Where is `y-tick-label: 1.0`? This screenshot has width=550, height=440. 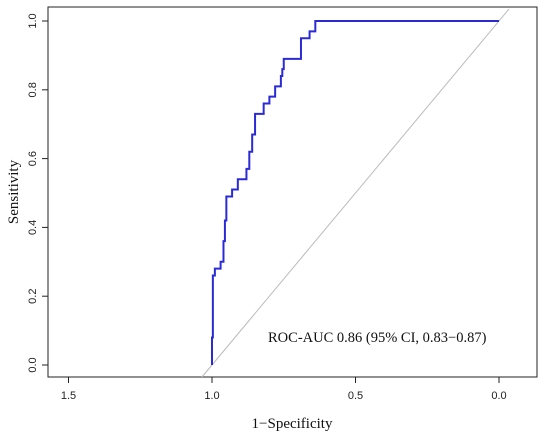 y-tick-label: 1.0 is located at coordinates (33, 20).